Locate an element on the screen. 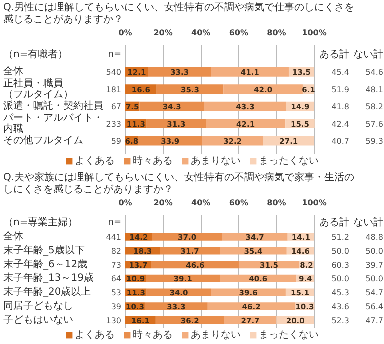 Image resolution: width=384 pixels, height=344 pixels. text: 60.3 is located at coordinates (341, 265).